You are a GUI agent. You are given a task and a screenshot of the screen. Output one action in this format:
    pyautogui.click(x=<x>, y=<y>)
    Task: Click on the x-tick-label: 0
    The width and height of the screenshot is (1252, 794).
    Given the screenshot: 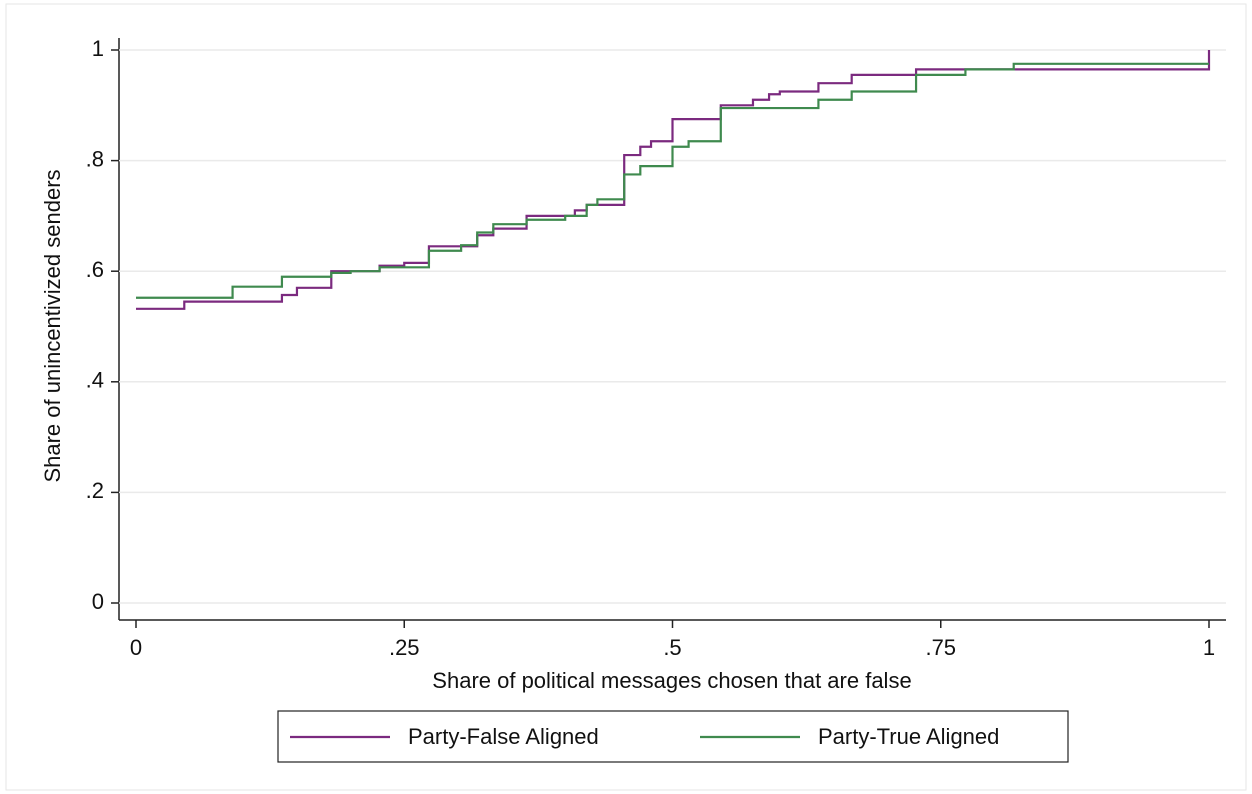 What is the action you would take?
    pyautogui.click(x=136, y=647)
    